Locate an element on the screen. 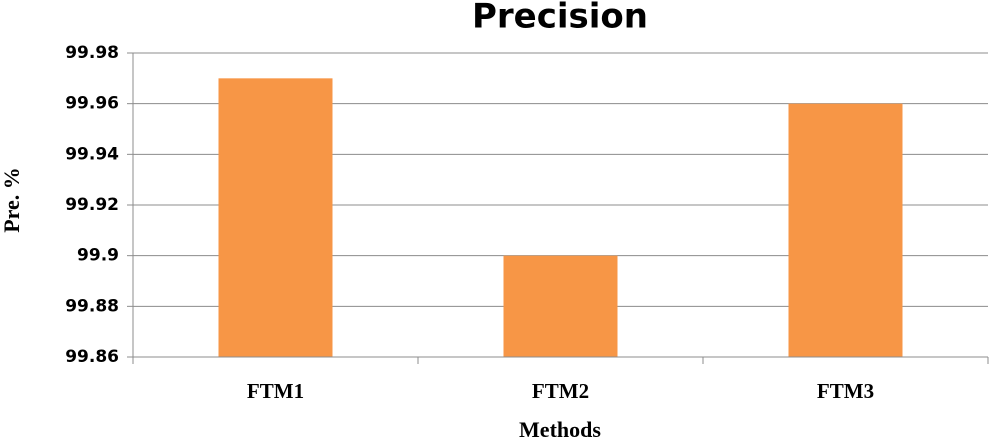 Image resolution: width=990 pixels, height=442 pixels. y-tick-label: 99.86 is located at coordinates (92, 357).